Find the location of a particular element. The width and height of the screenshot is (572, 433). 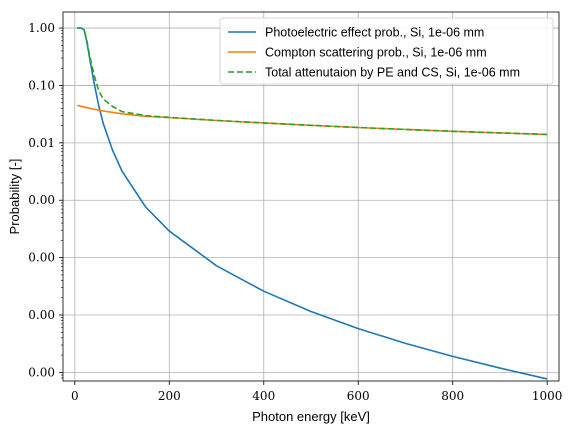

y-tick-label: 0.01 is located at coordinates (41, 143).